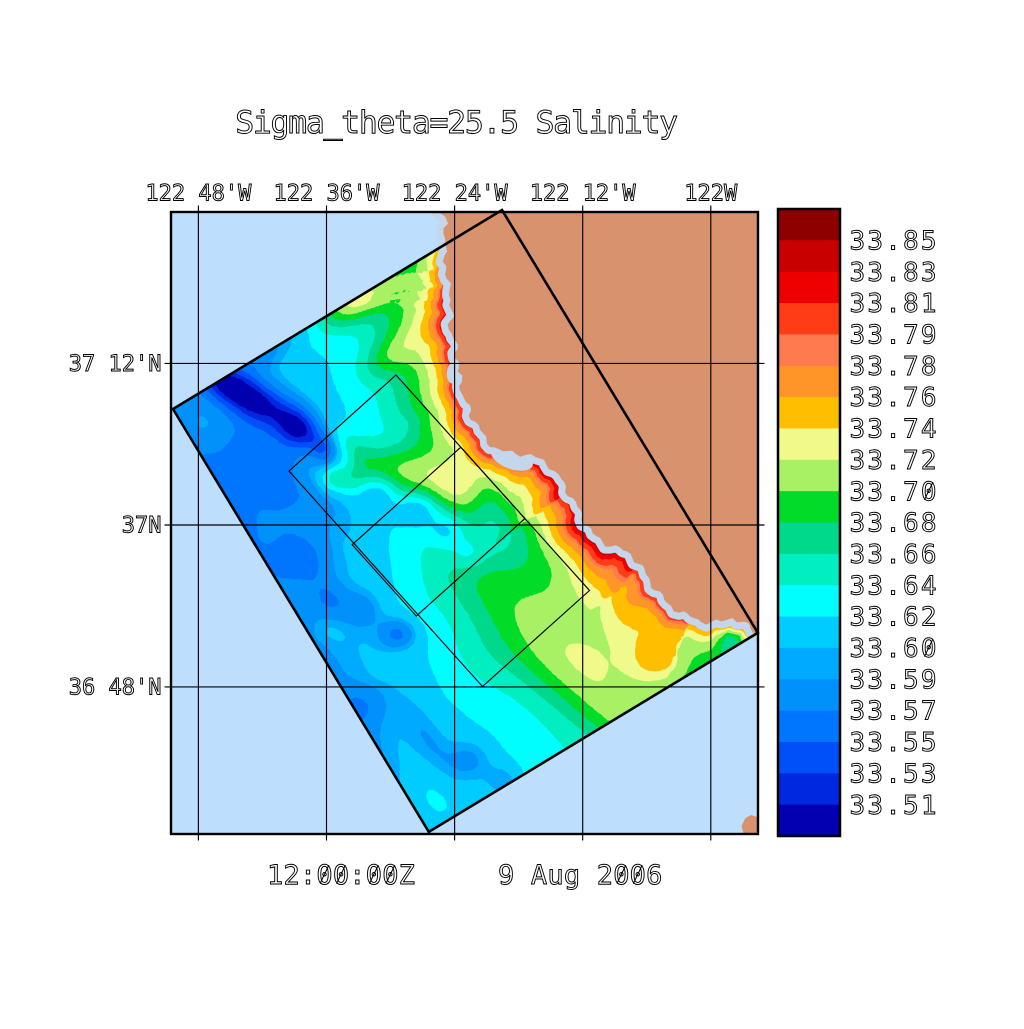 This screenshot has width=1024, height=1029. I want to click on colorbar-tick-label: 33.68, so click(894, 524).